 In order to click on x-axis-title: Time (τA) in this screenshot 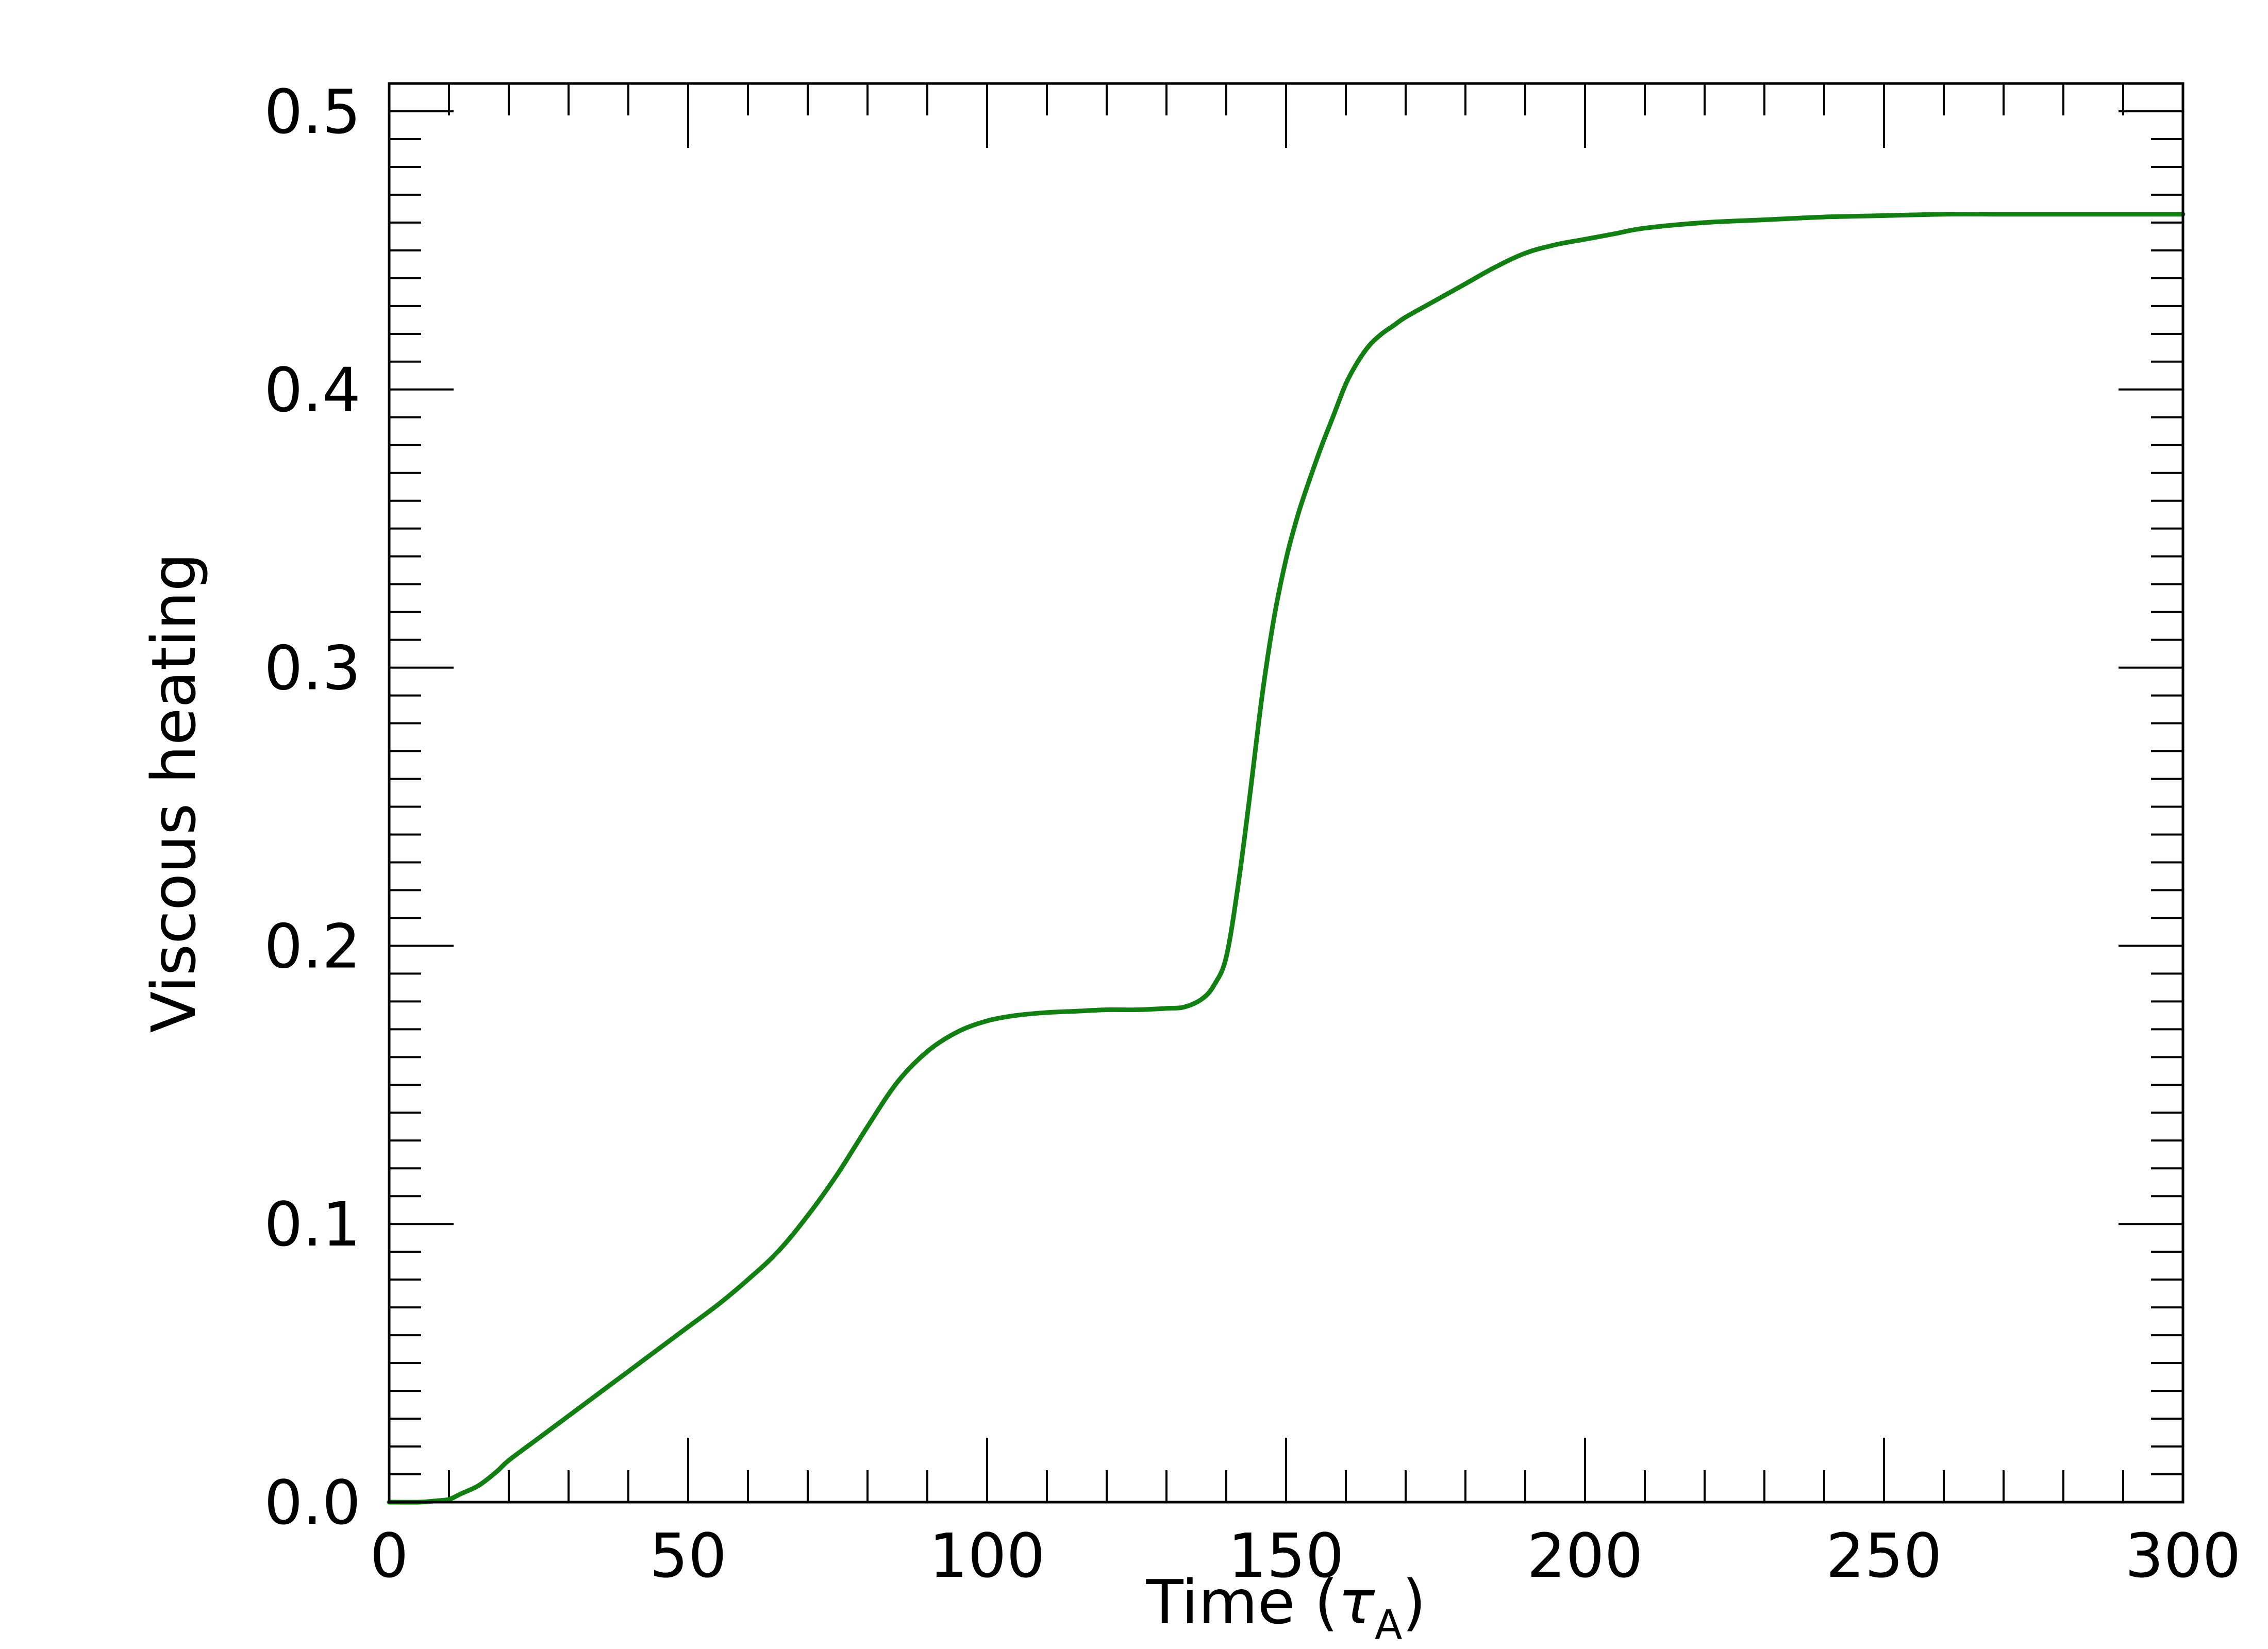, I will do `click(1286, 1607)`.